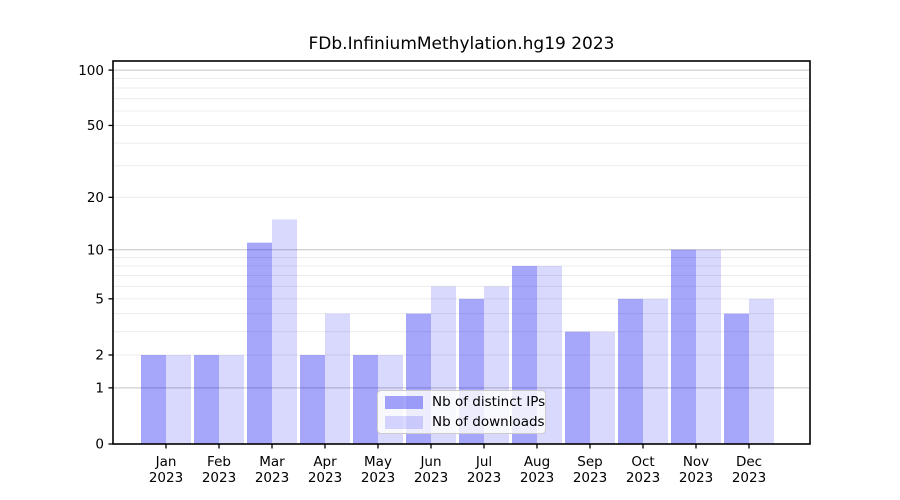 Image resolution: width=900 pixels, height=500 pixels. What do you see at coordinates (461, 44) in the screenshot?
I see `chart-title: FDb.InfiniumMethylation.hg19 2023` at bounding box center [461, 44].